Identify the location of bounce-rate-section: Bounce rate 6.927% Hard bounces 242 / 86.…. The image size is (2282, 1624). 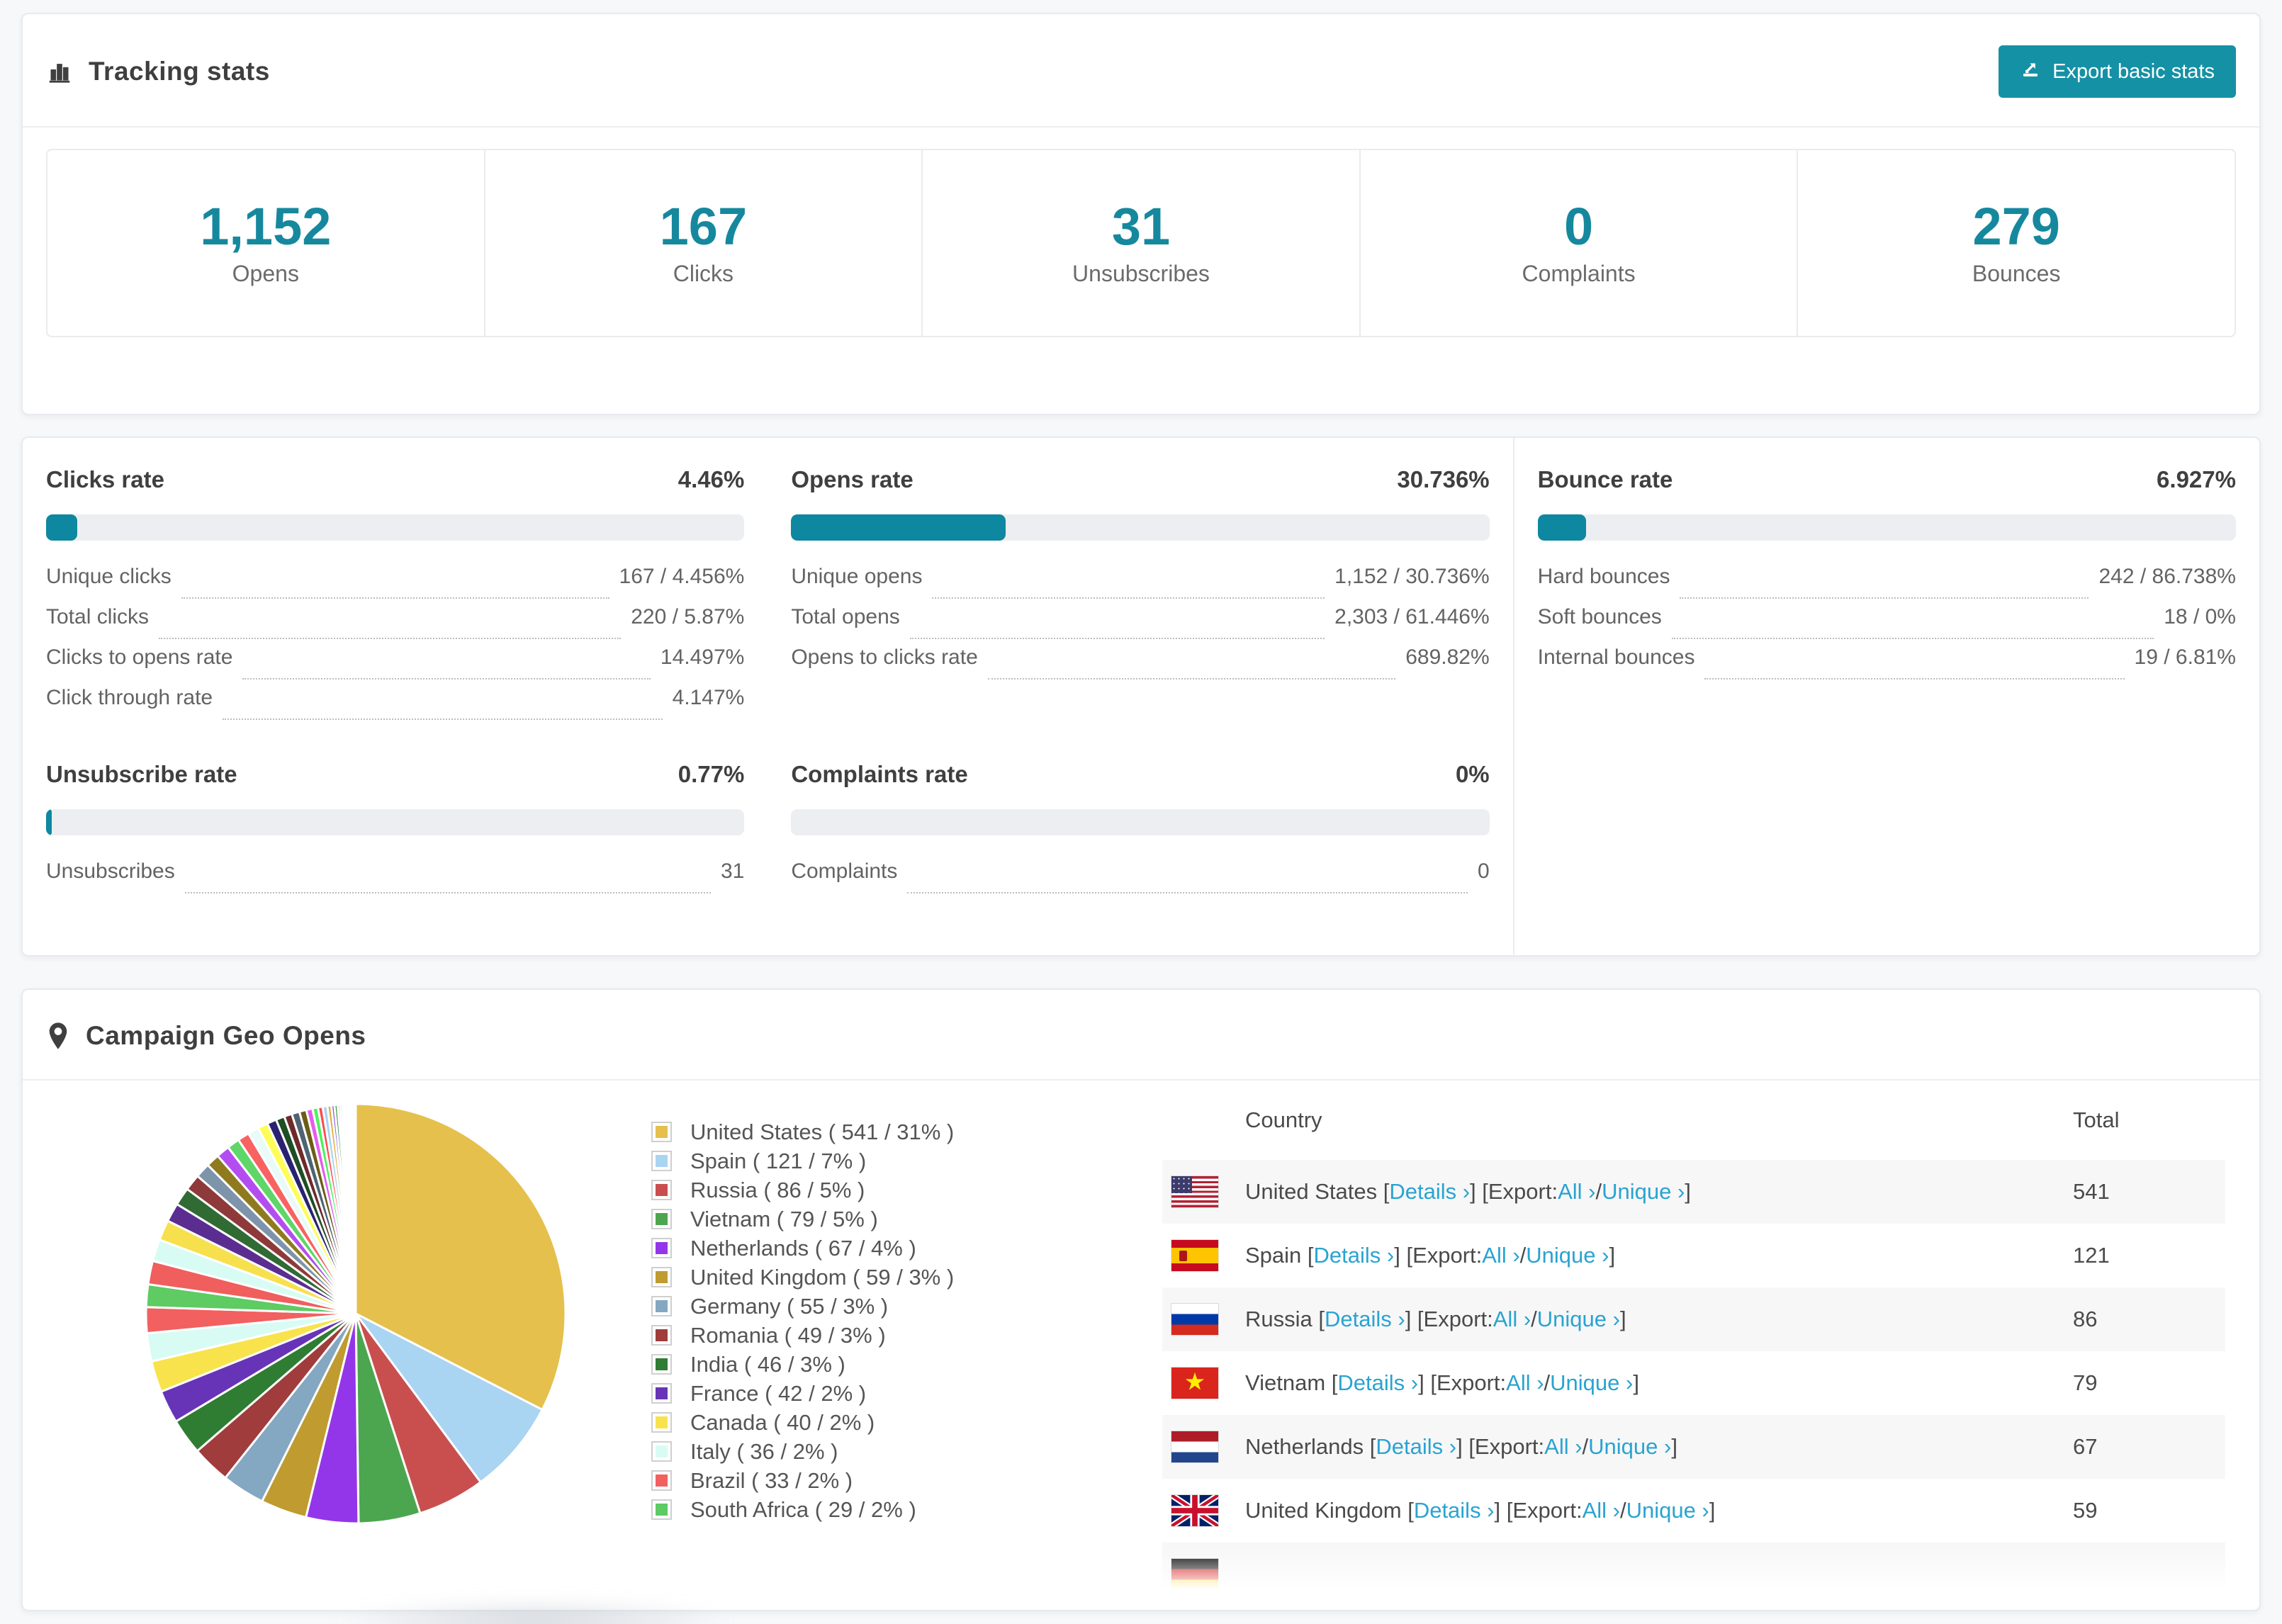
(1886, 613).